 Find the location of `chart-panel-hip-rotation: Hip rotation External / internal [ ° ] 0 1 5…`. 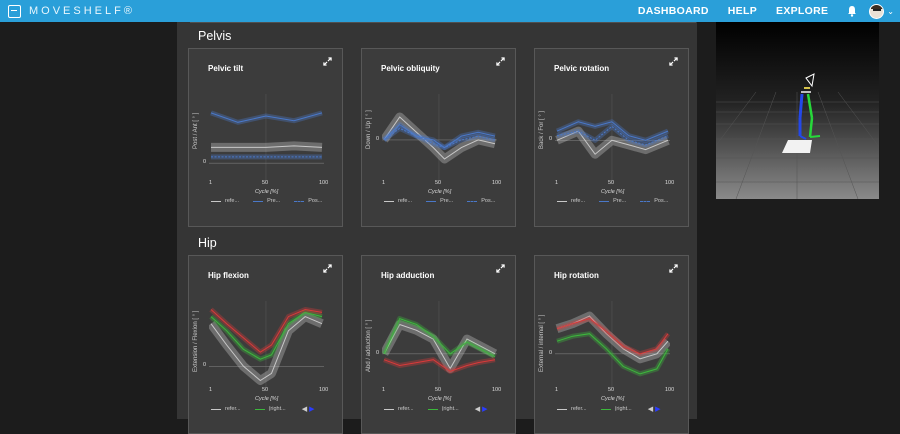

chart-panel-hip-rotation: Hip rotation External / internal [ ° ] 0 1 5… is located at coordinates (611, 344).